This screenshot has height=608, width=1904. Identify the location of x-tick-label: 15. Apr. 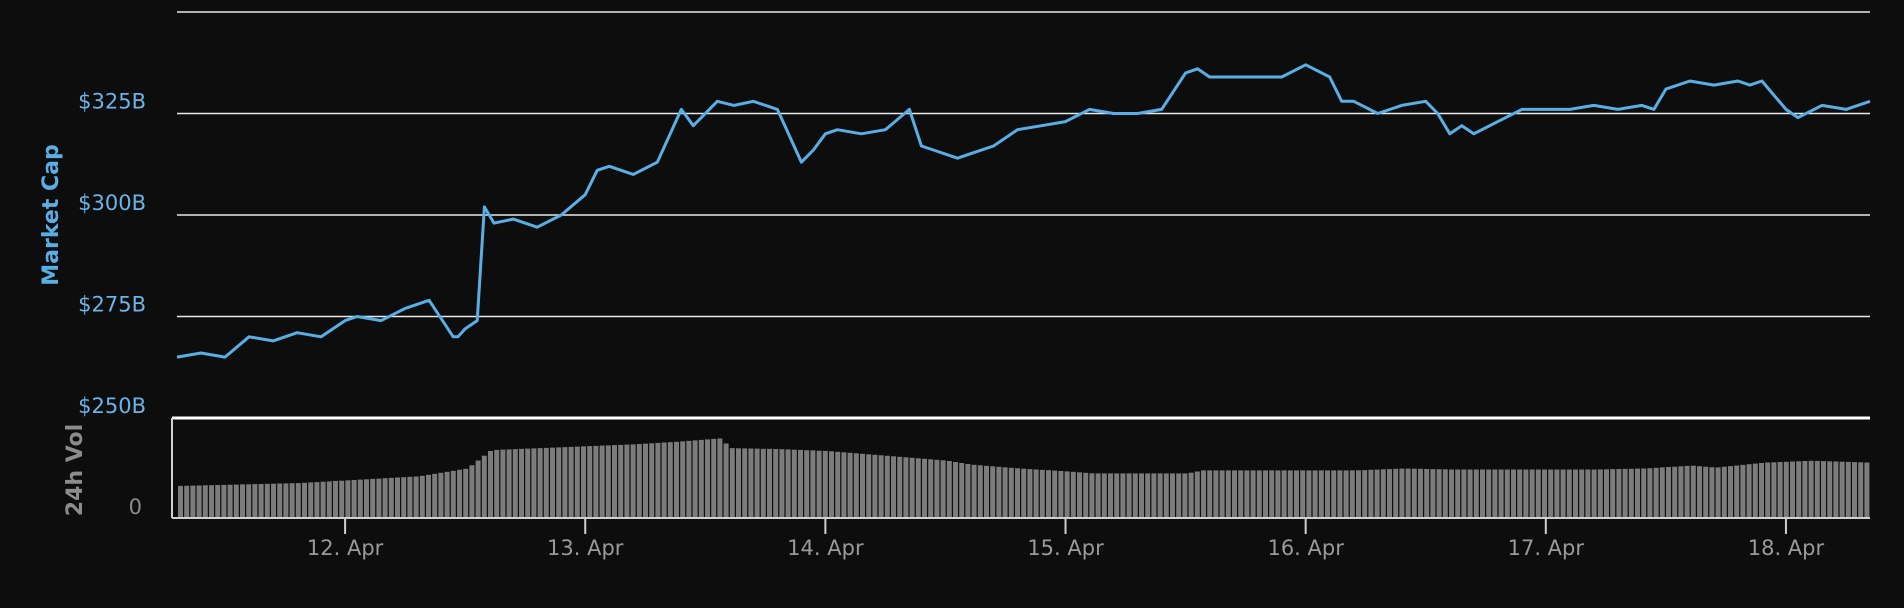
(1065, 548).